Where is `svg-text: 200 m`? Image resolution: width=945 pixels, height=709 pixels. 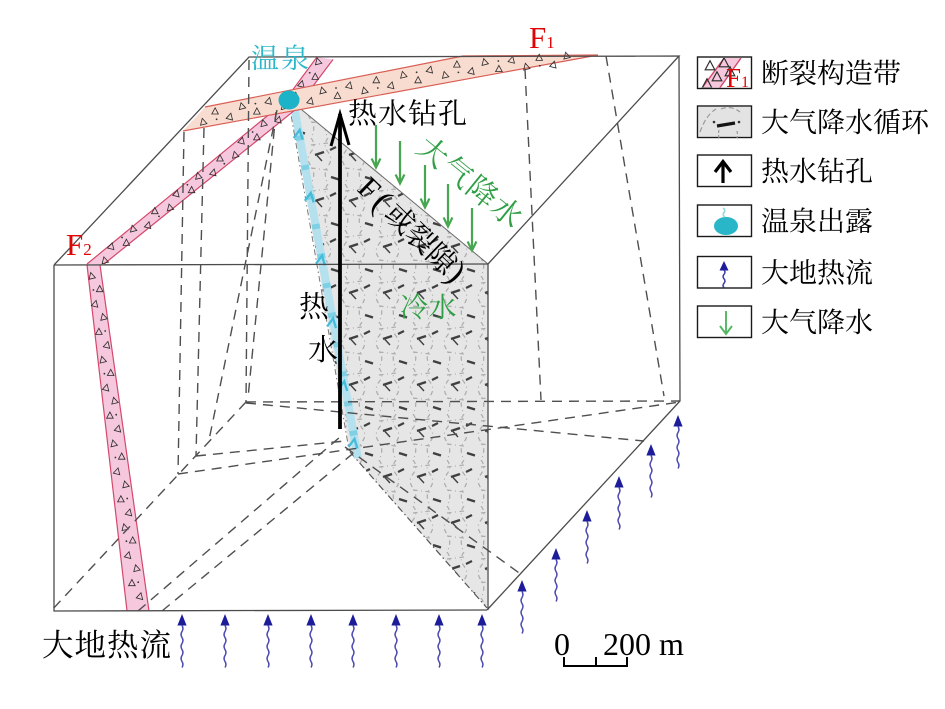
svg-text: 200 m is located at coordinates (643, 644).